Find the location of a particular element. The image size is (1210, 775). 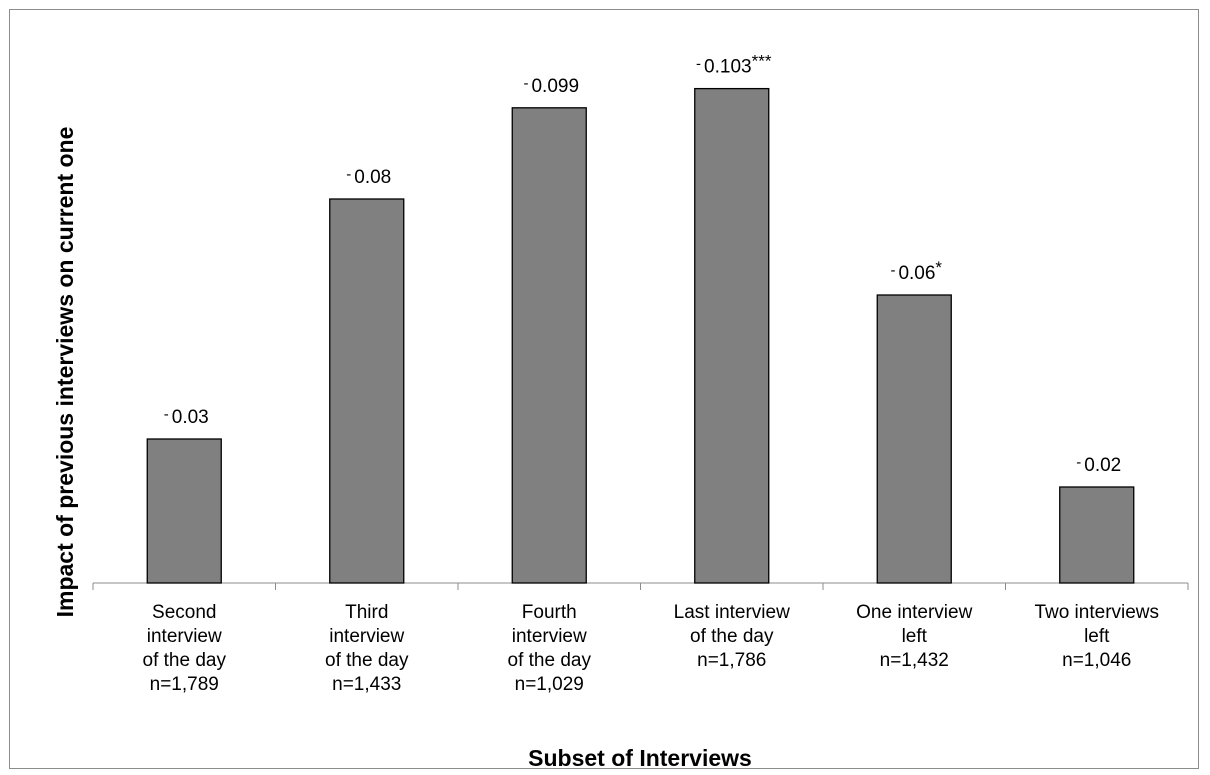

x-tick-label: n=1,432 is located at coordinates (914, 660).